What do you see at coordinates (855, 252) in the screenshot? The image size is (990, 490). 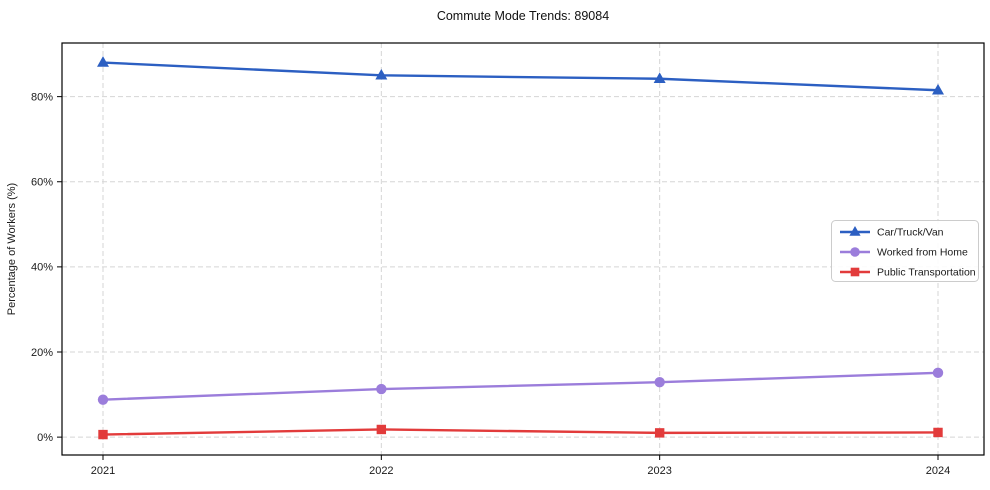 I see `legend-marker-circle` at bounding box center [855, 252].